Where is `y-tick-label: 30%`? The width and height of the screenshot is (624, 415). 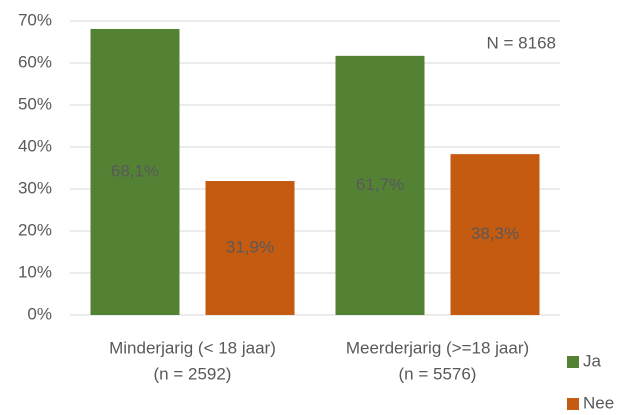 y-tick-label: 30% is located at coordinates (35, 187).